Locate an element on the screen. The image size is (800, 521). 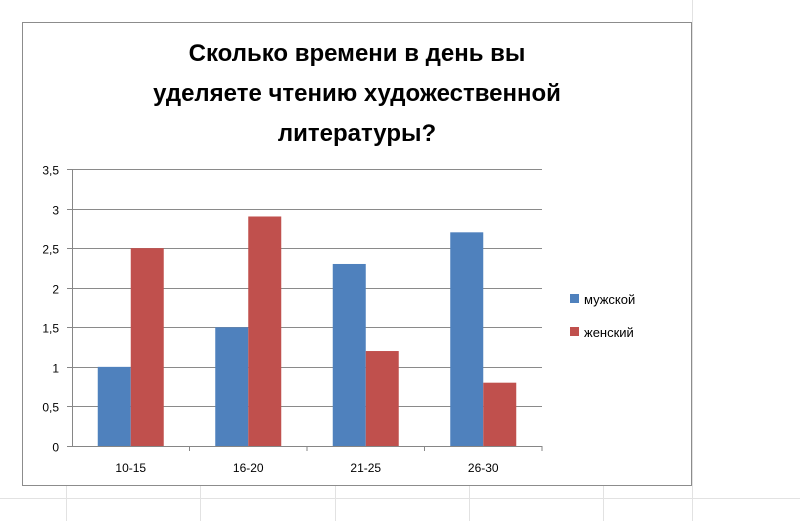
bar-мужской-10-15 is located at coordinates (114, 406).